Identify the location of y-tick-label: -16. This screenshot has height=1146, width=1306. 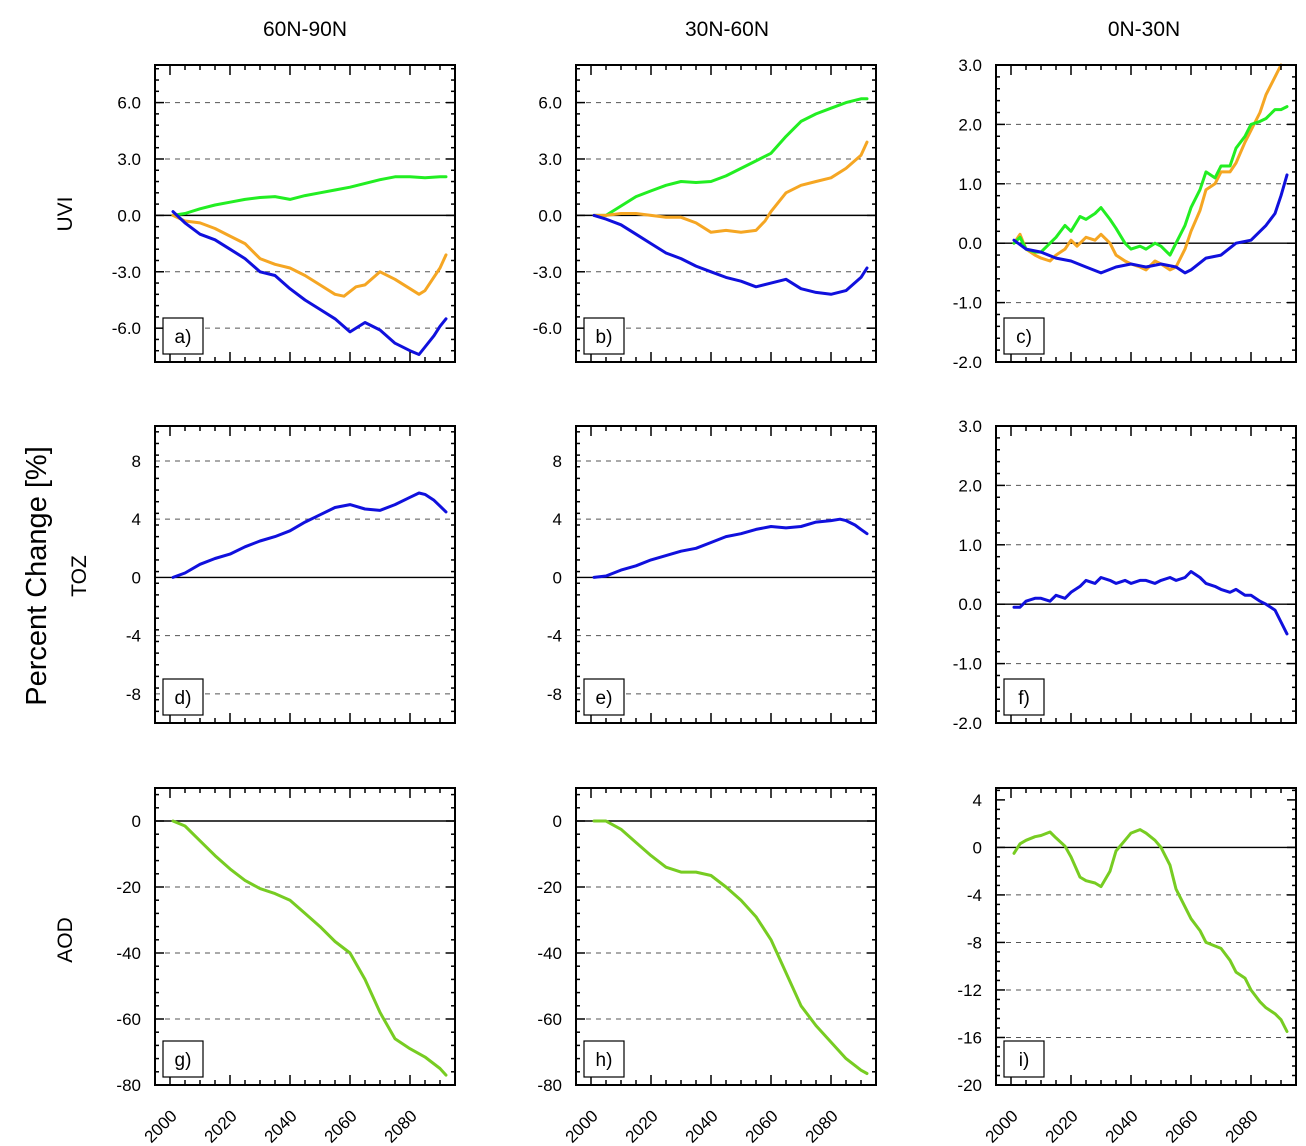
(969, 1037).